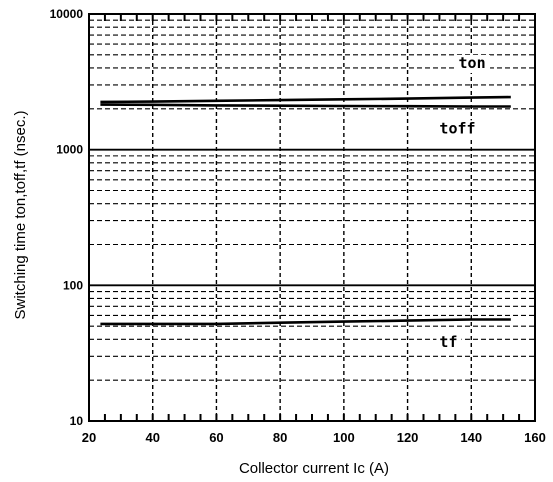  What do you see at coordinates (20, 215) in the screenshot?
I see `y-axis-label: Switching time ton,toff,tf (nsec.)` at bounding box center [20, 215].